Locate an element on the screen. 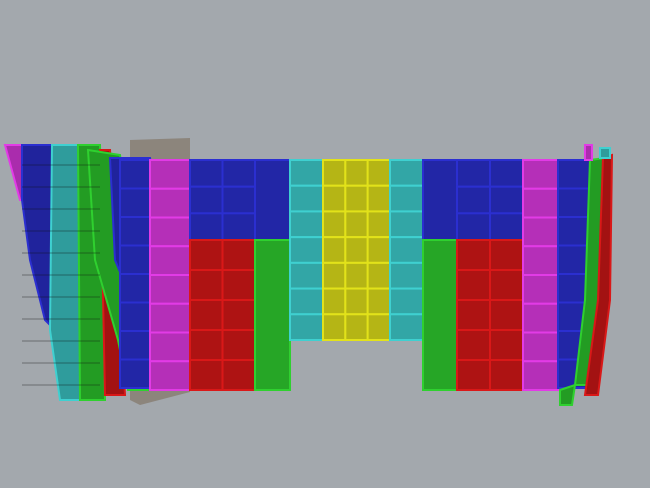  wing-strip-magenta is located at coordinates (588, 152).